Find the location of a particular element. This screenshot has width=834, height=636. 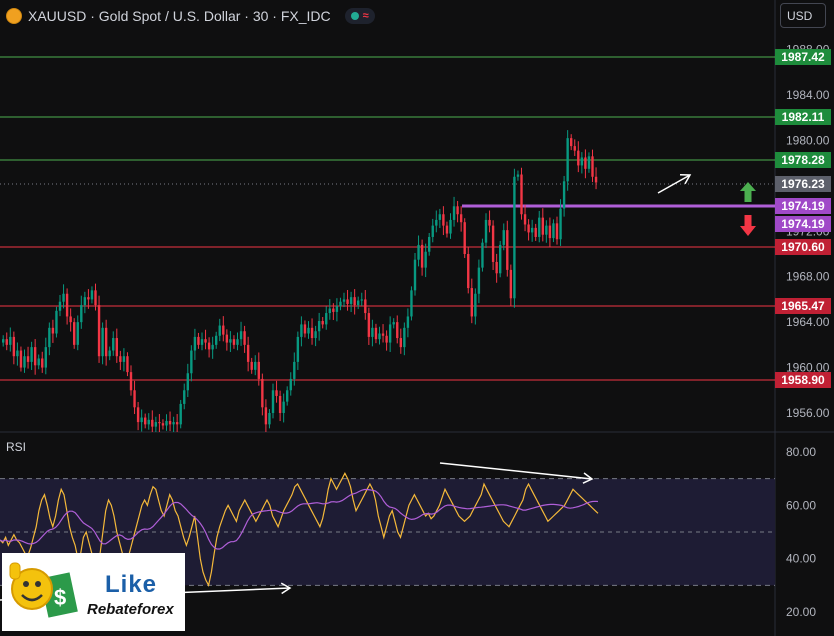

currency-selector: USD is located at coordinates (803, 15).